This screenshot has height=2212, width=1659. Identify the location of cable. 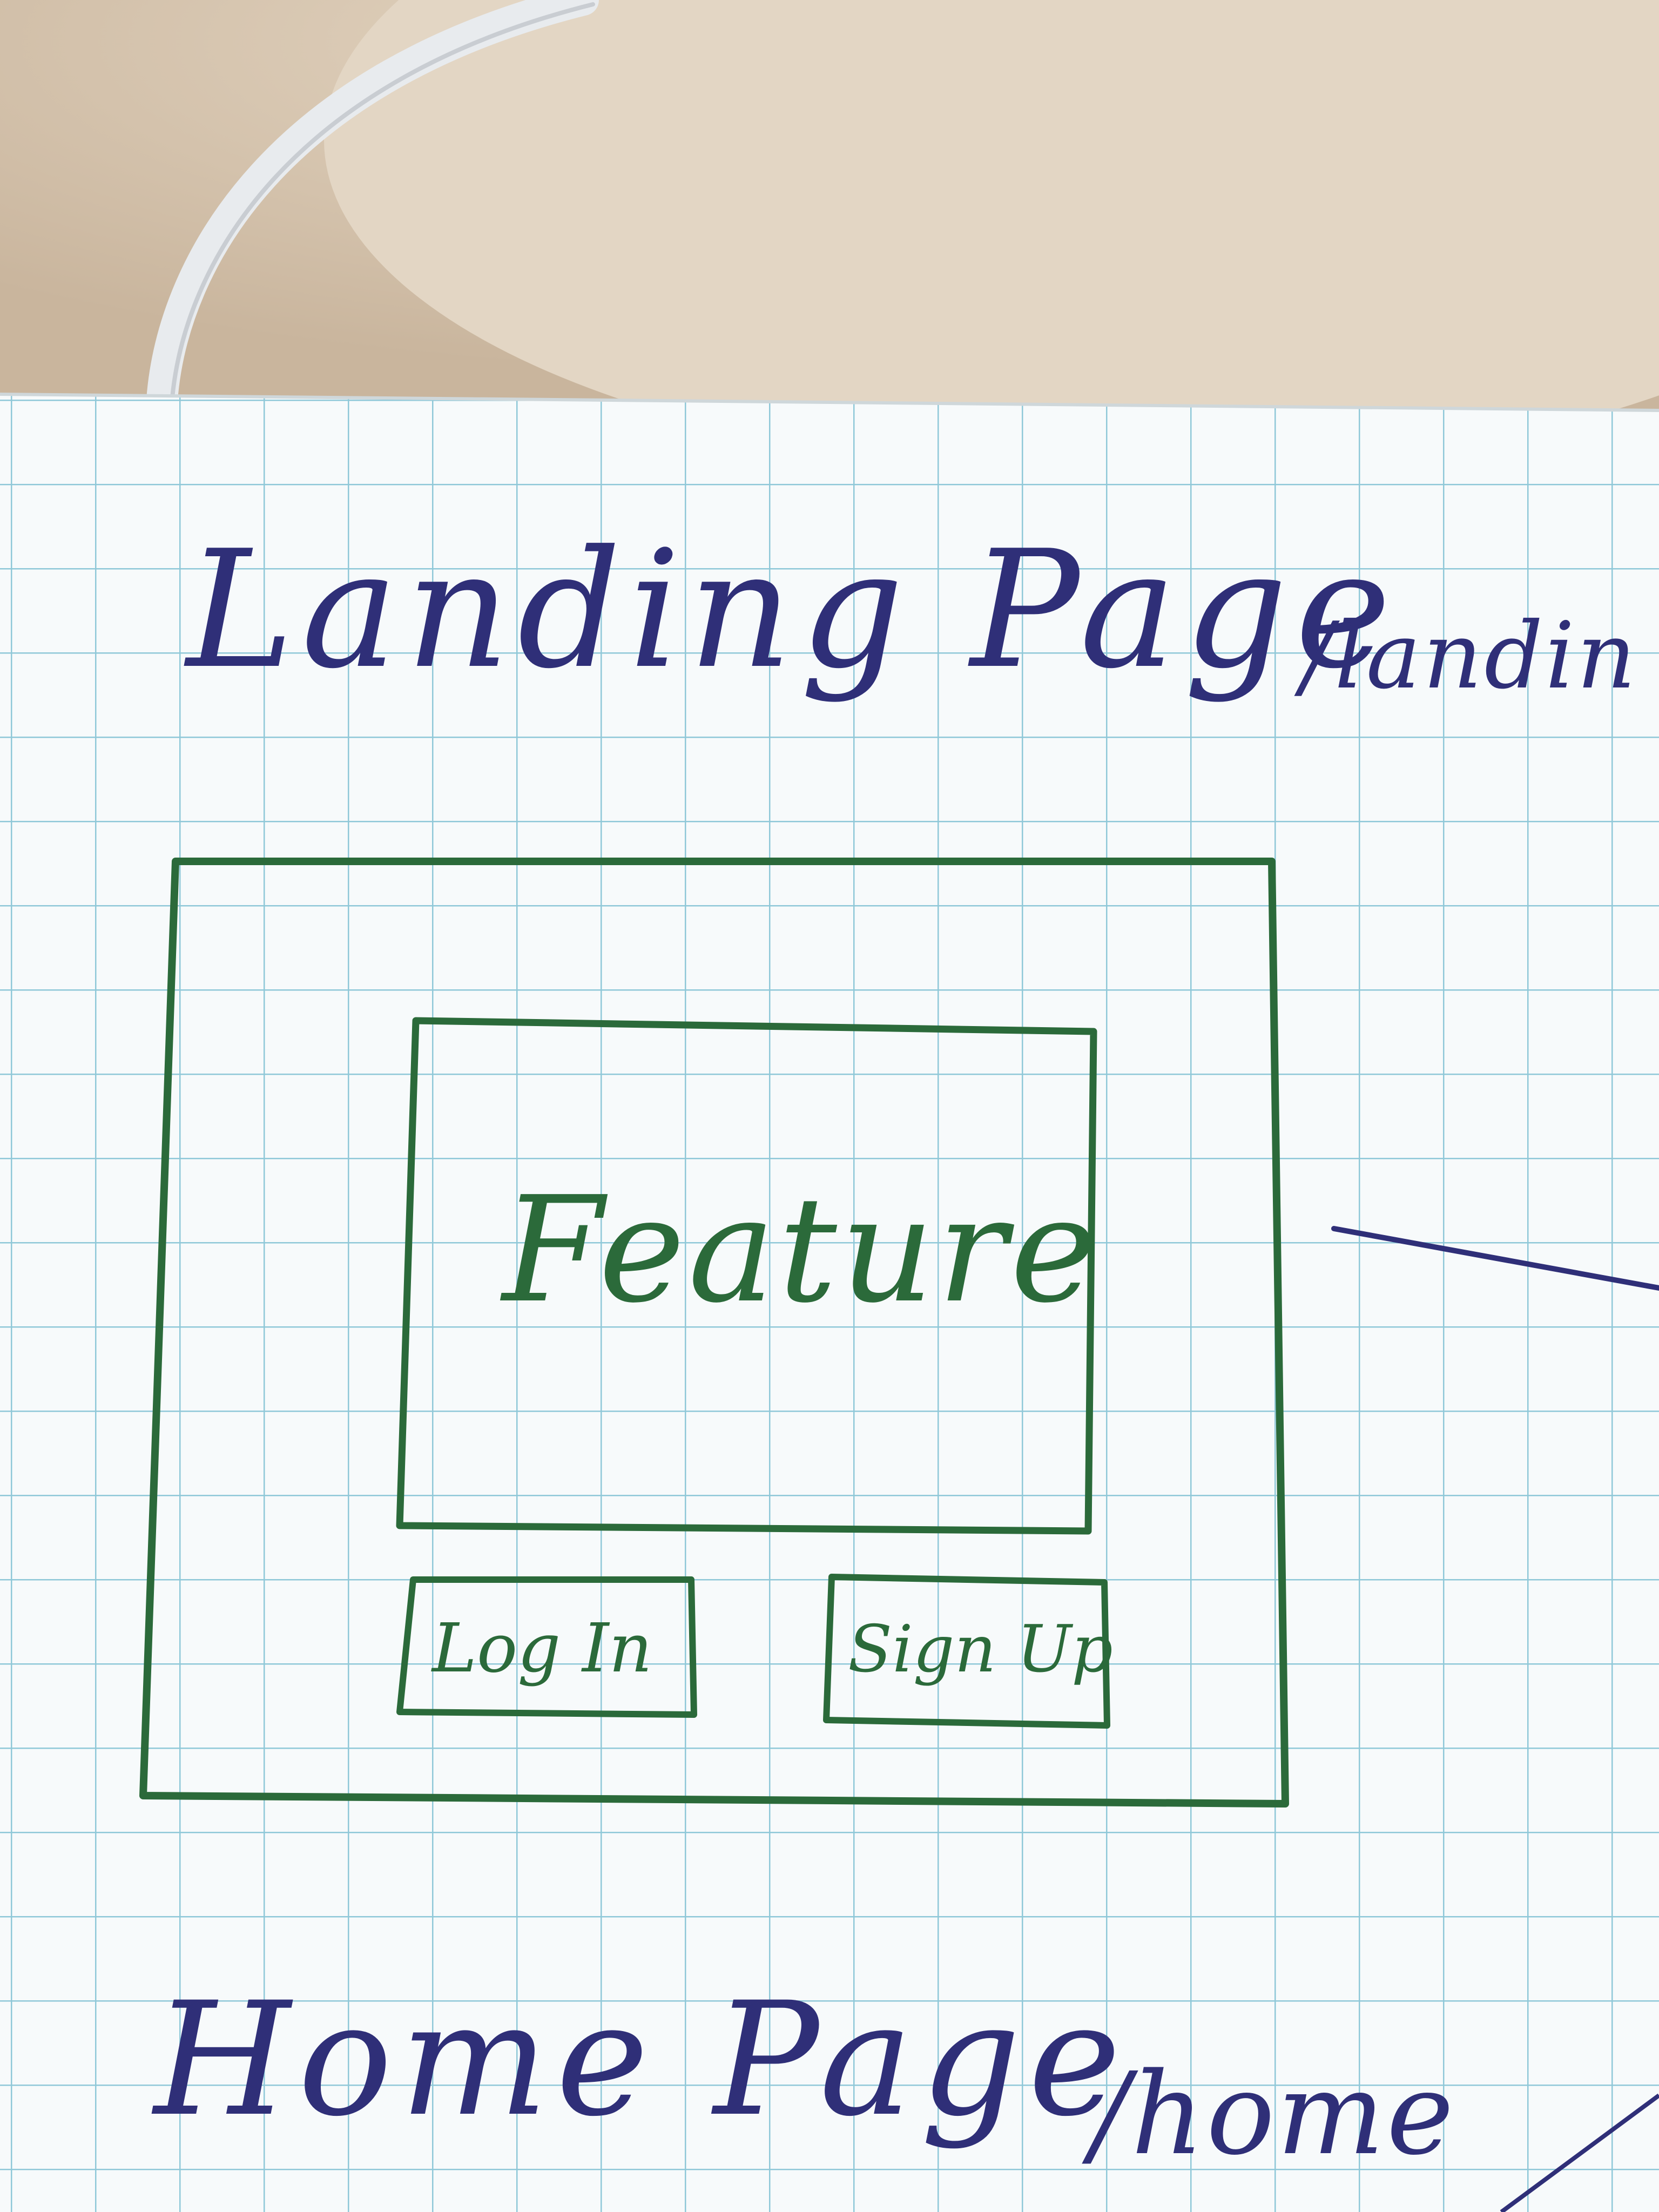
(372, 207).